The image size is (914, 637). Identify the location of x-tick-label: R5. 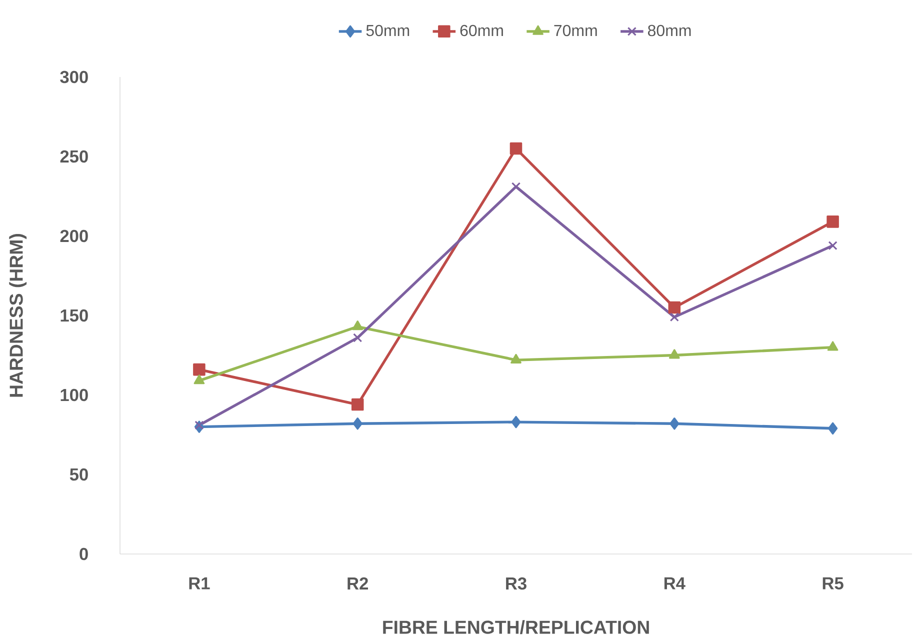
(833, 583).